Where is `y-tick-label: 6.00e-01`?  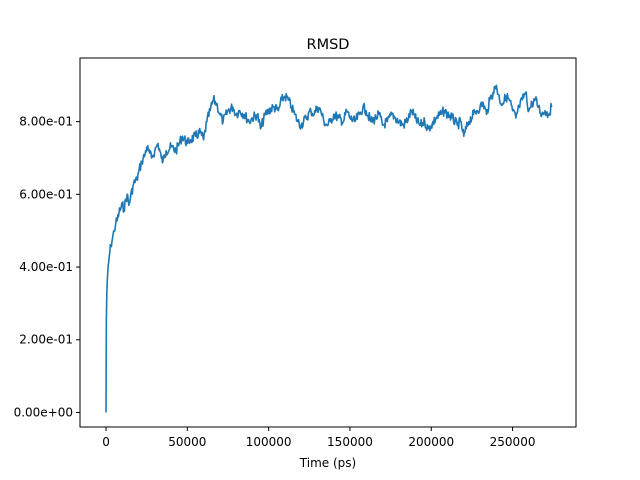 y-tick-label: 6.00e-01 is located at coordinates (46, 194).